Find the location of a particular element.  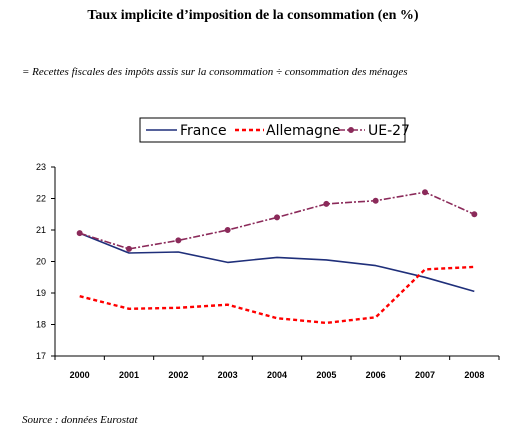

y-tick-label: 17 is located at coordinates (41, 356).